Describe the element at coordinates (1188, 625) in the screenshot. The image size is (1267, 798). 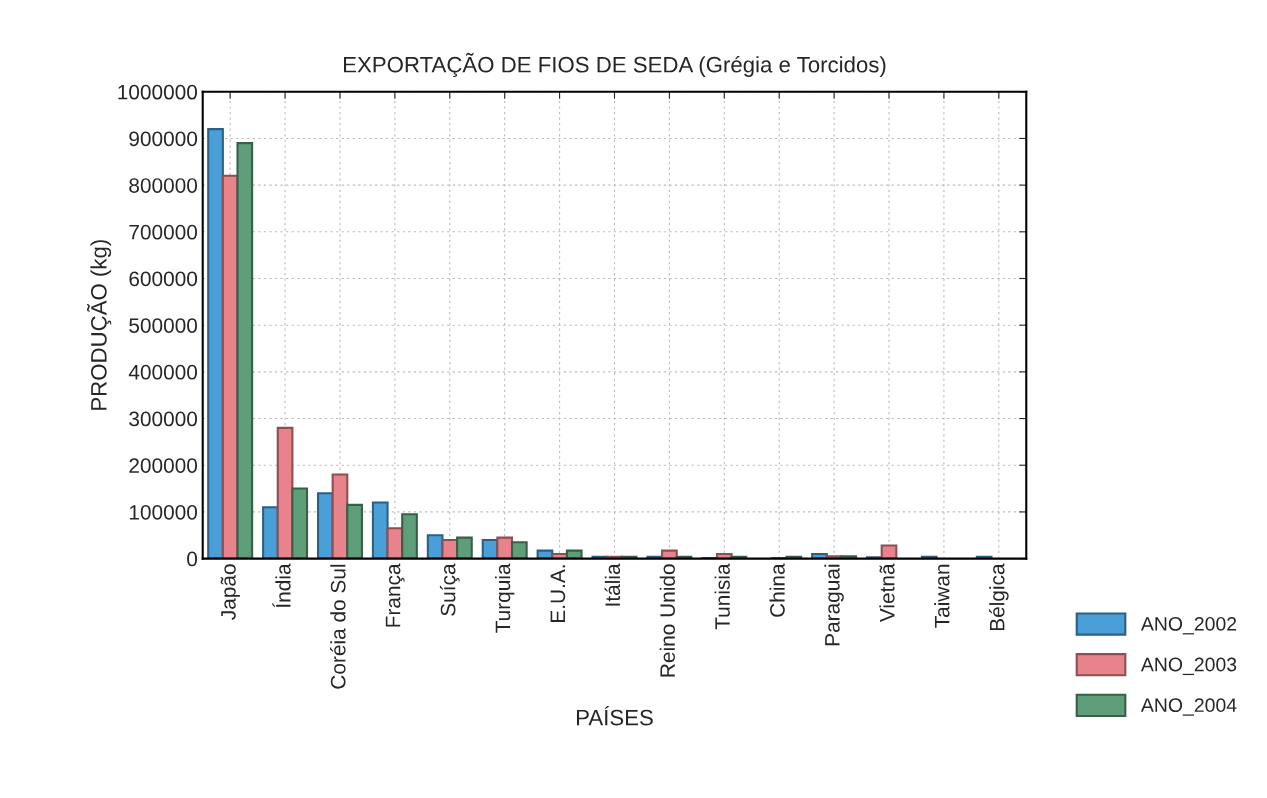
I see `legend-label: ANO_2002` at that location.